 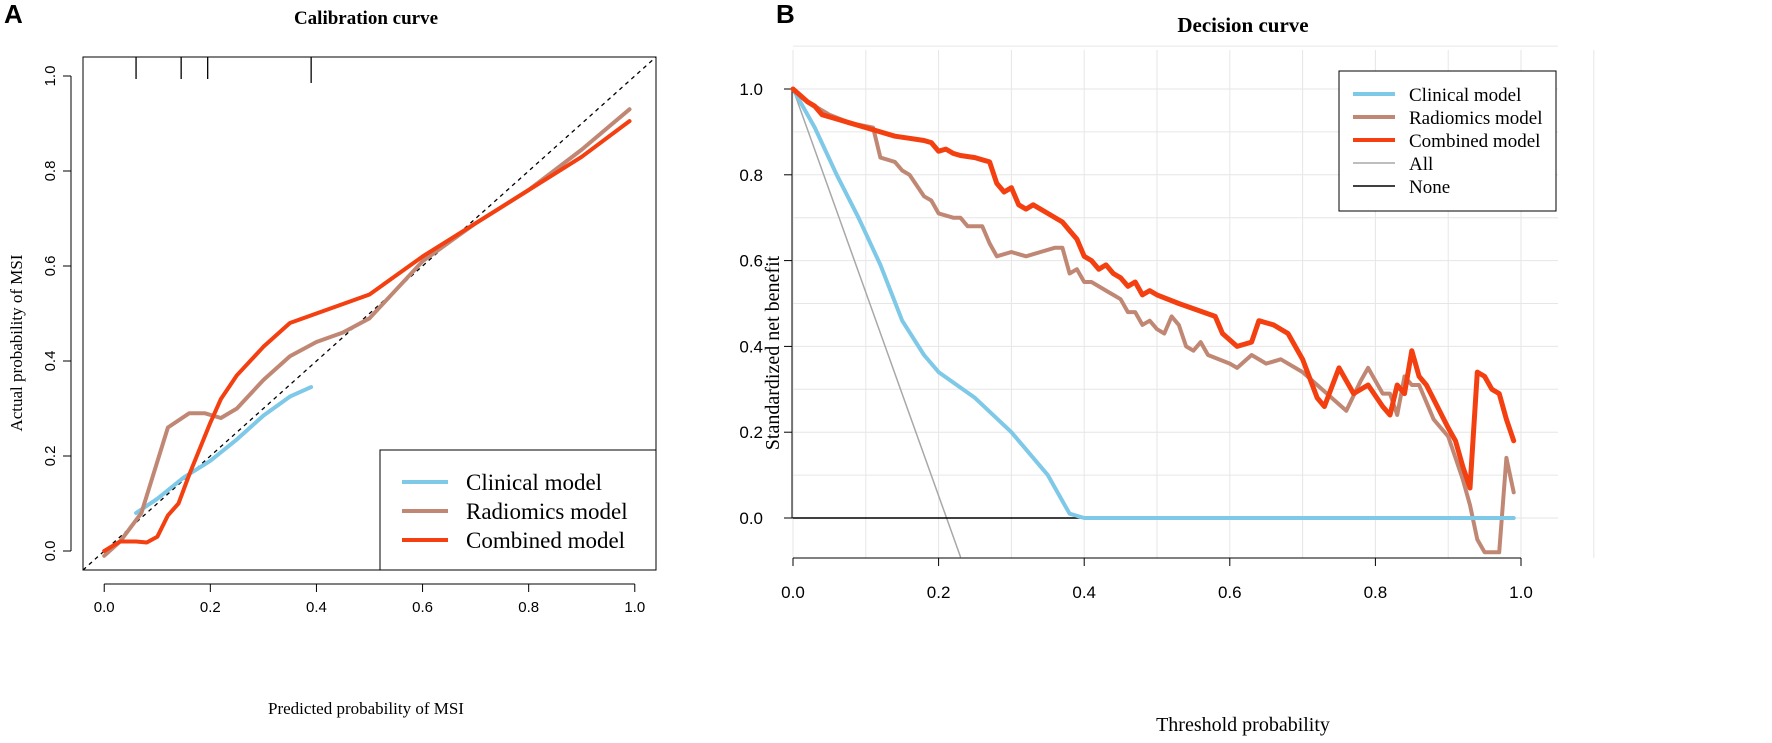 What do you see at coordinates (1242, 25) in the screenshot?
I see `decision-title: Decision curve` at bounding box center [1242, 25].